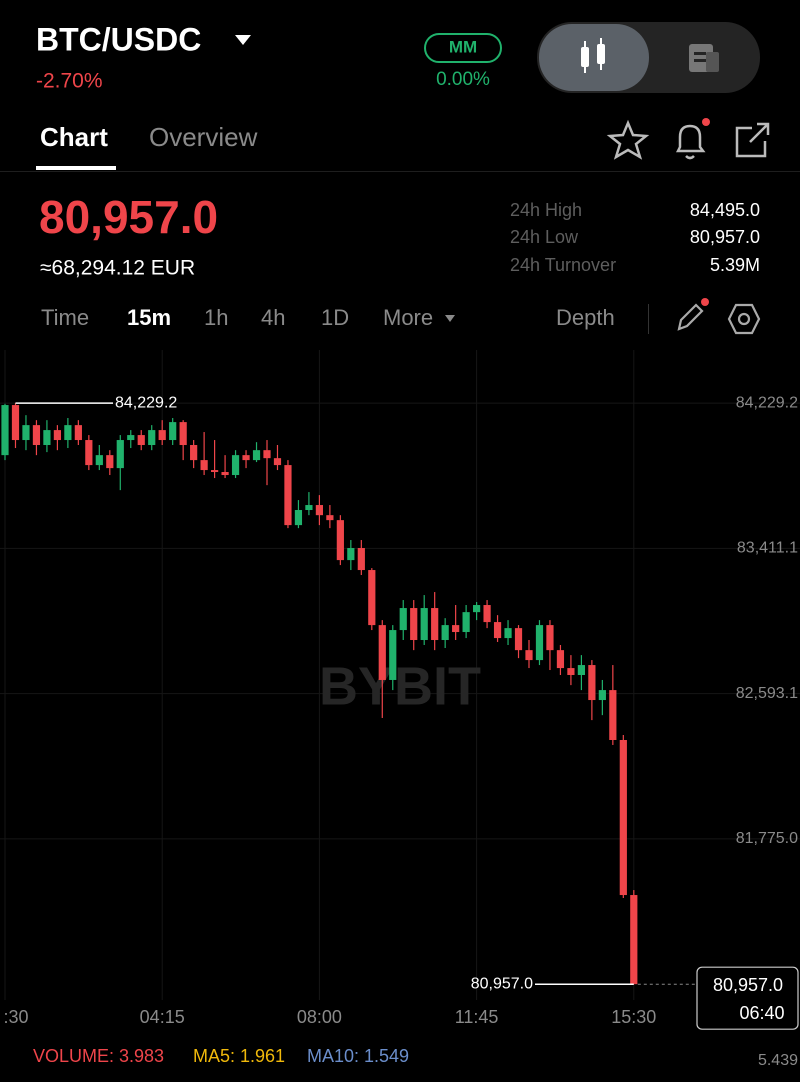  What do you see at coordinates (216, 317) in the screenshot?
I see `interval: 1h` at bounding box center [216, 317].